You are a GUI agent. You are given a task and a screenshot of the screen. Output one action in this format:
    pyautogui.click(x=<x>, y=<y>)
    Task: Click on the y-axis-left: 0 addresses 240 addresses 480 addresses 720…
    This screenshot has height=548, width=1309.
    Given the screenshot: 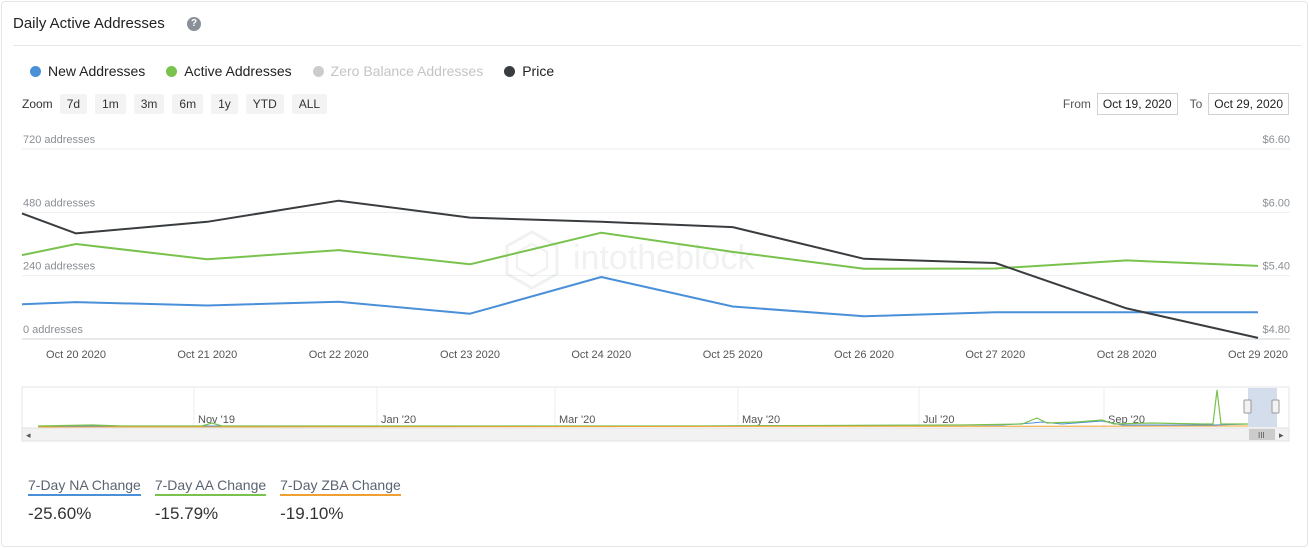 What is the action you would take?
    pyautogui.click(x=59, y=235)
    